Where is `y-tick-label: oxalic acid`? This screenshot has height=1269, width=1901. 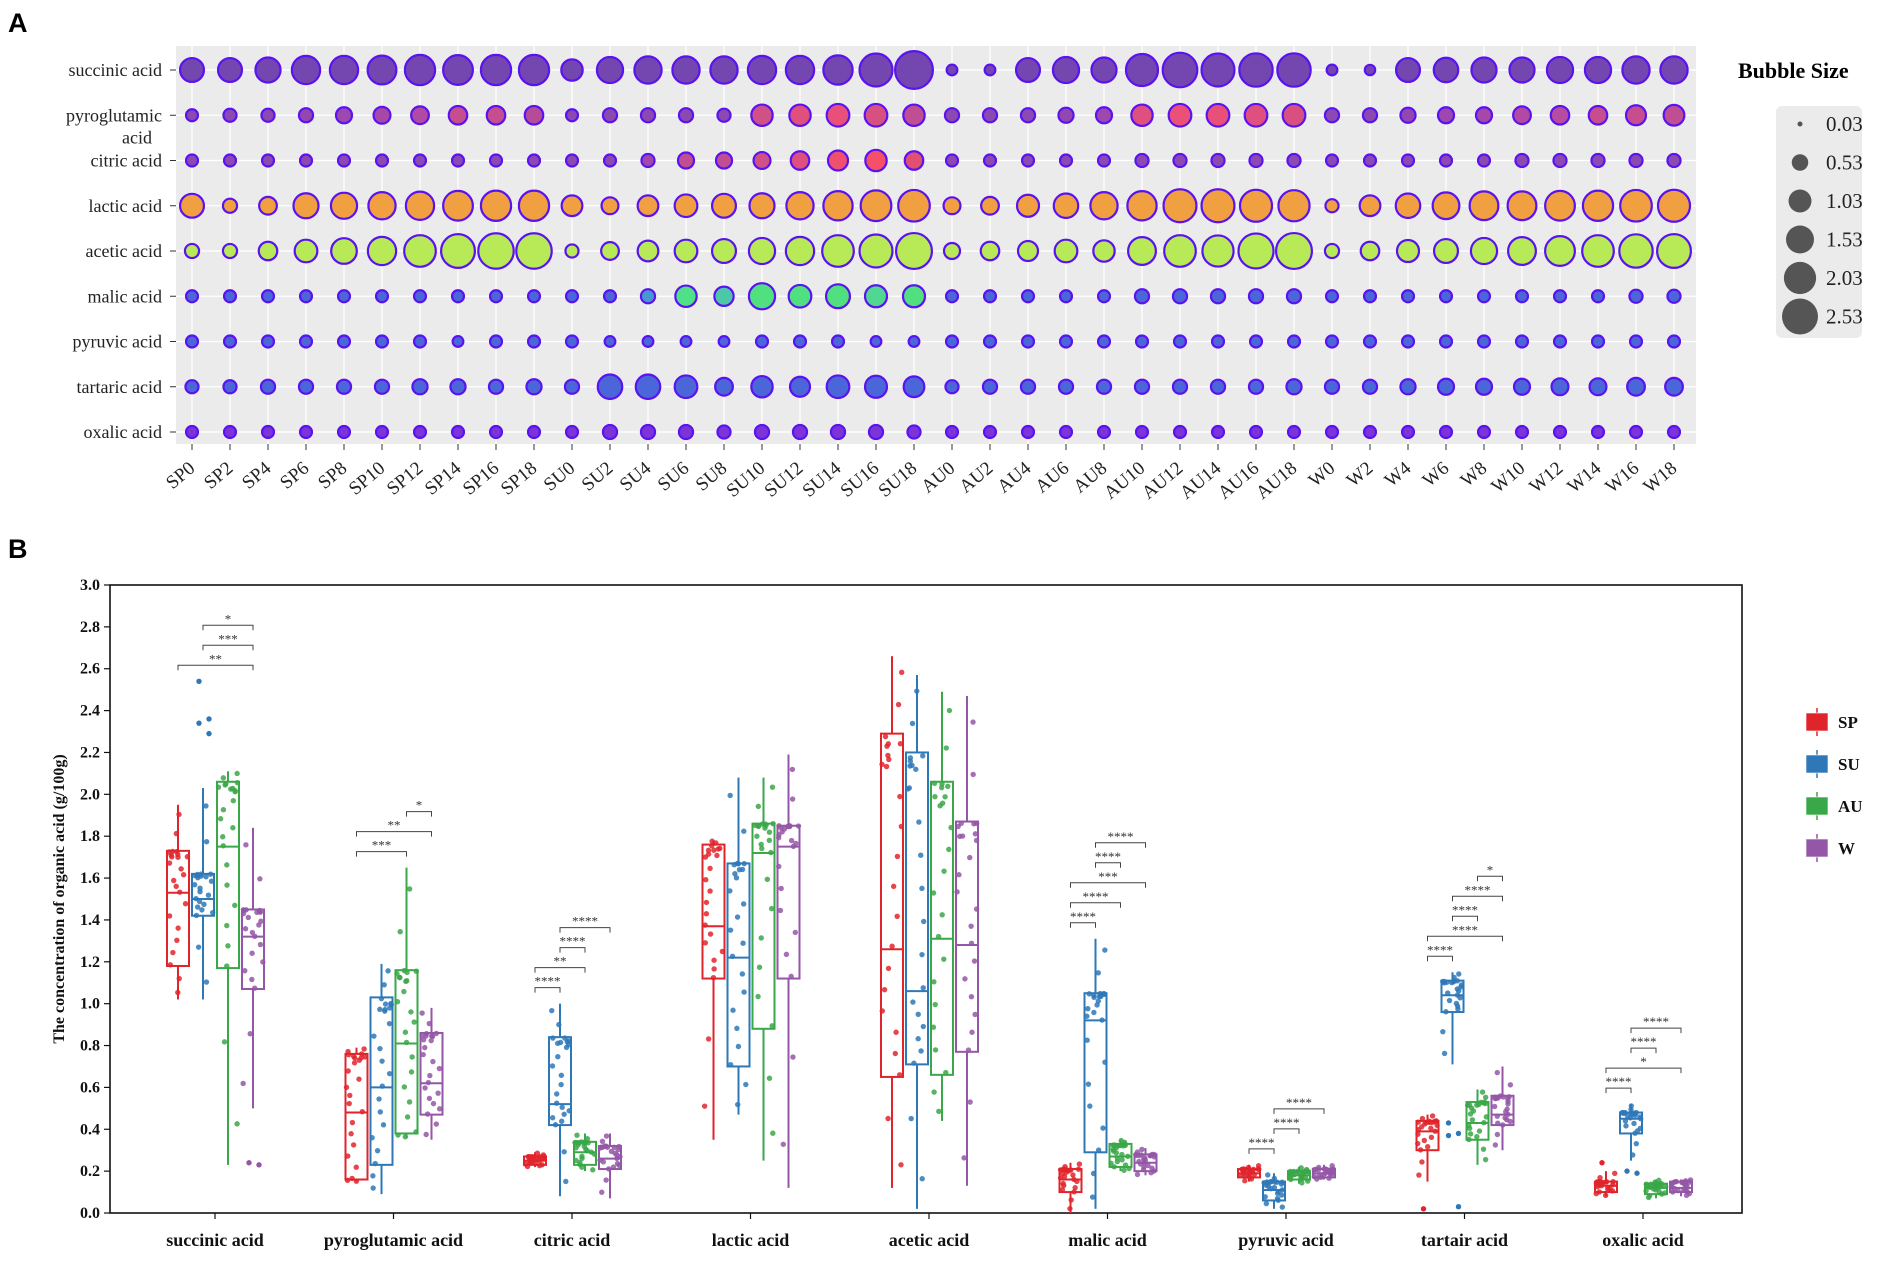
y-tick-label: oxalic acid is located at coordinates (123, 432).